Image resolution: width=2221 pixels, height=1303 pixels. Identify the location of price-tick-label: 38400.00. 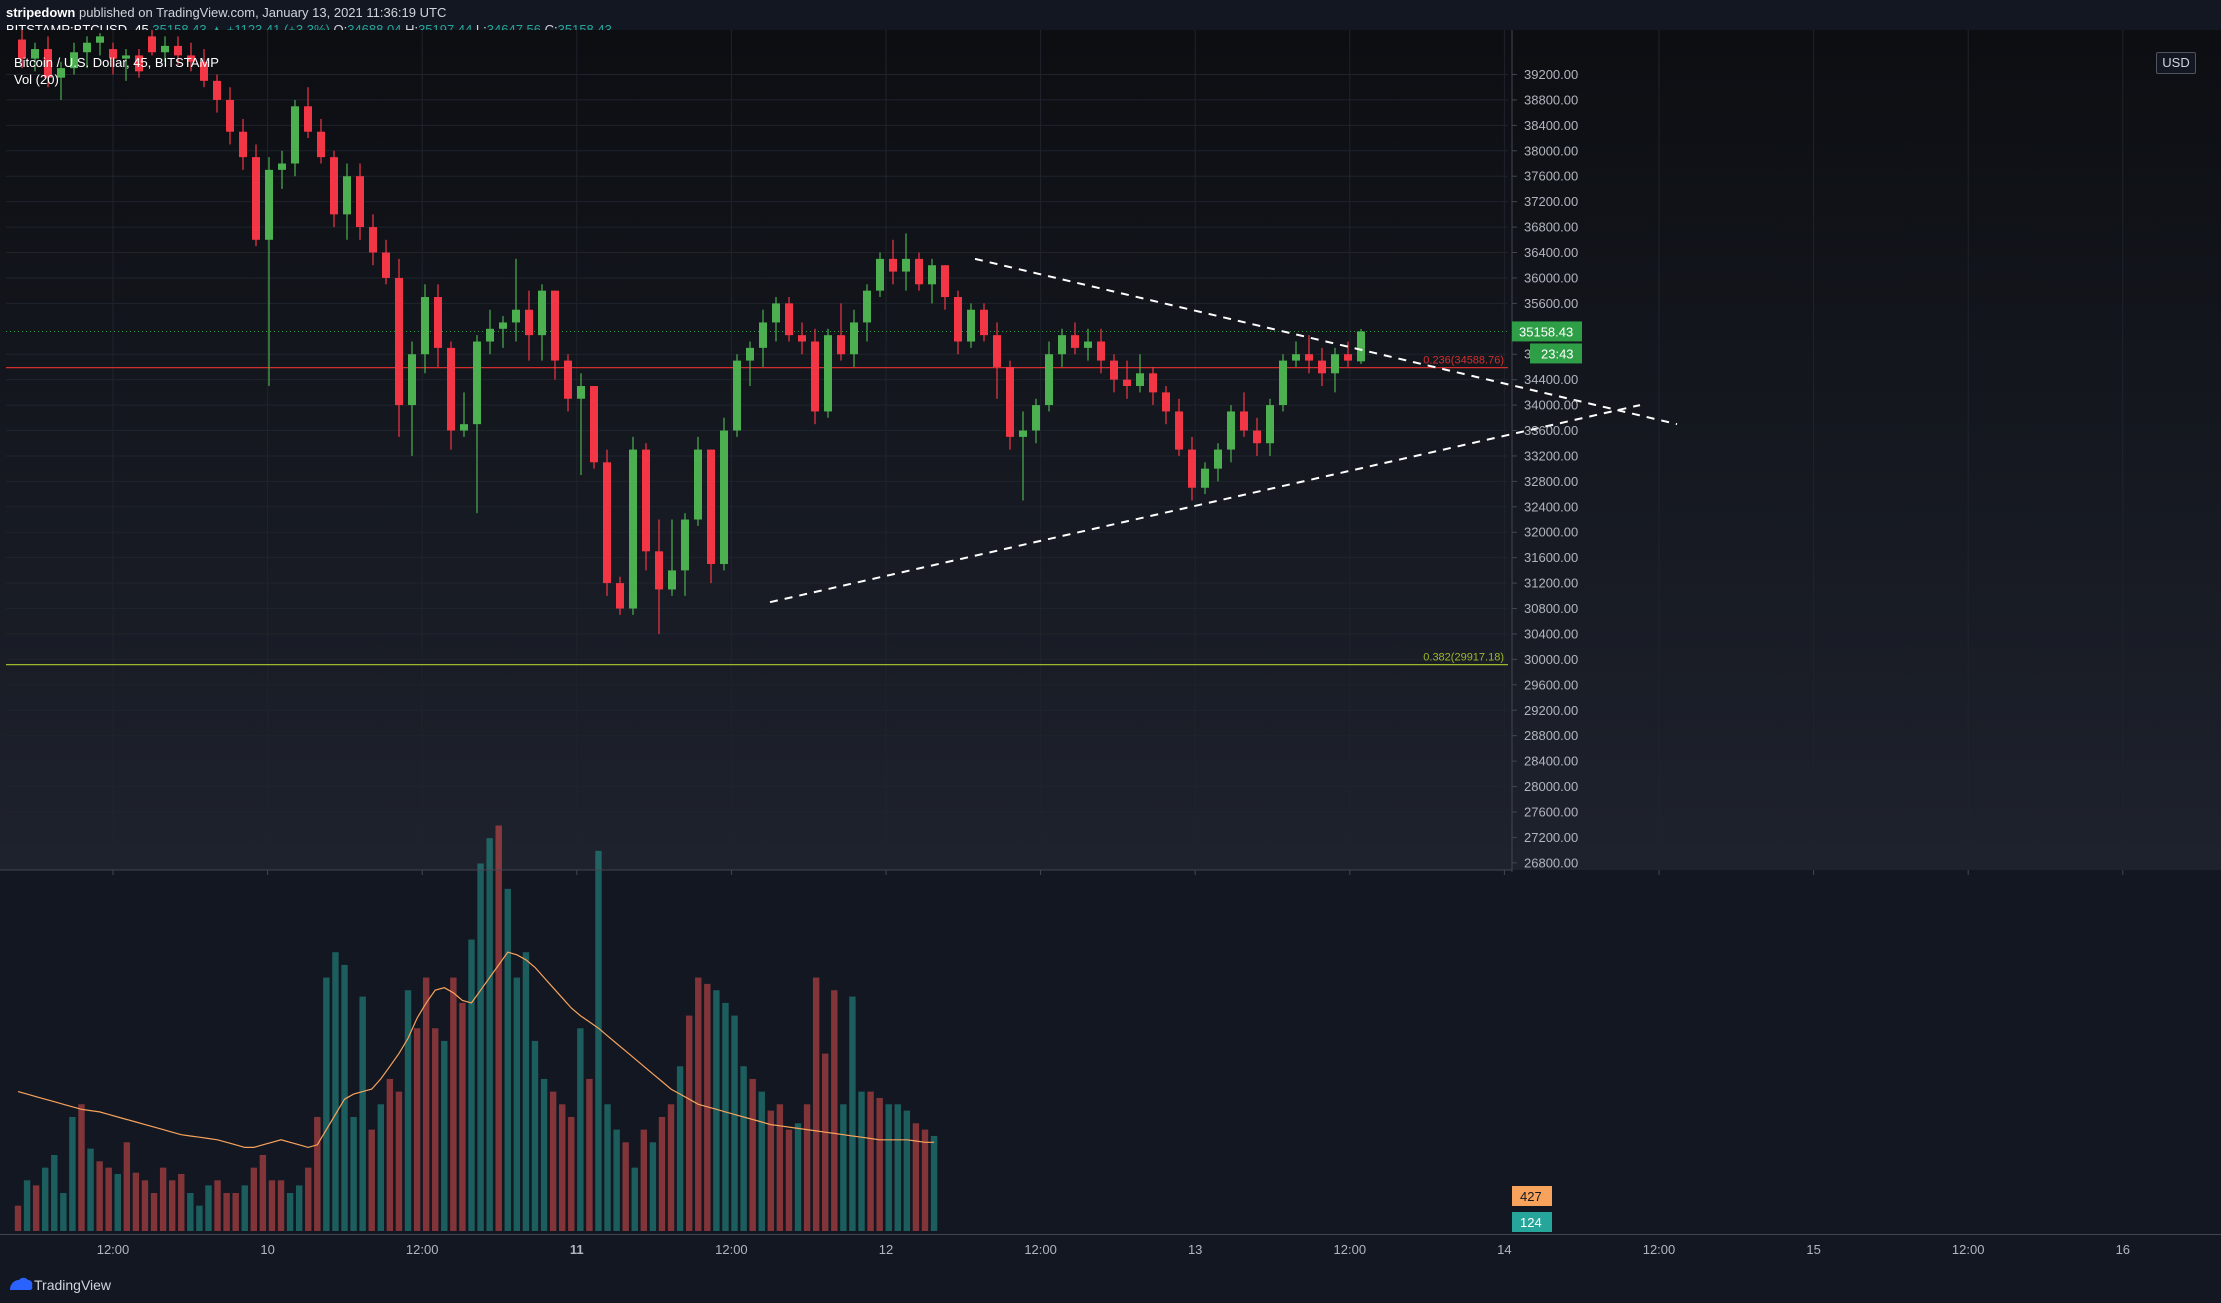
(1551, 125).